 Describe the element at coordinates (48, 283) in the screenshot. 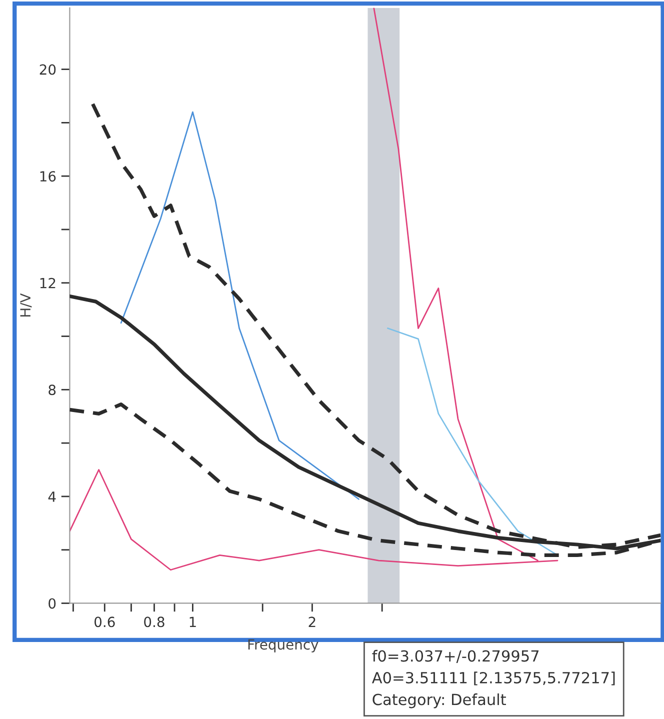

I see `y-tick-label: 12` at that location.